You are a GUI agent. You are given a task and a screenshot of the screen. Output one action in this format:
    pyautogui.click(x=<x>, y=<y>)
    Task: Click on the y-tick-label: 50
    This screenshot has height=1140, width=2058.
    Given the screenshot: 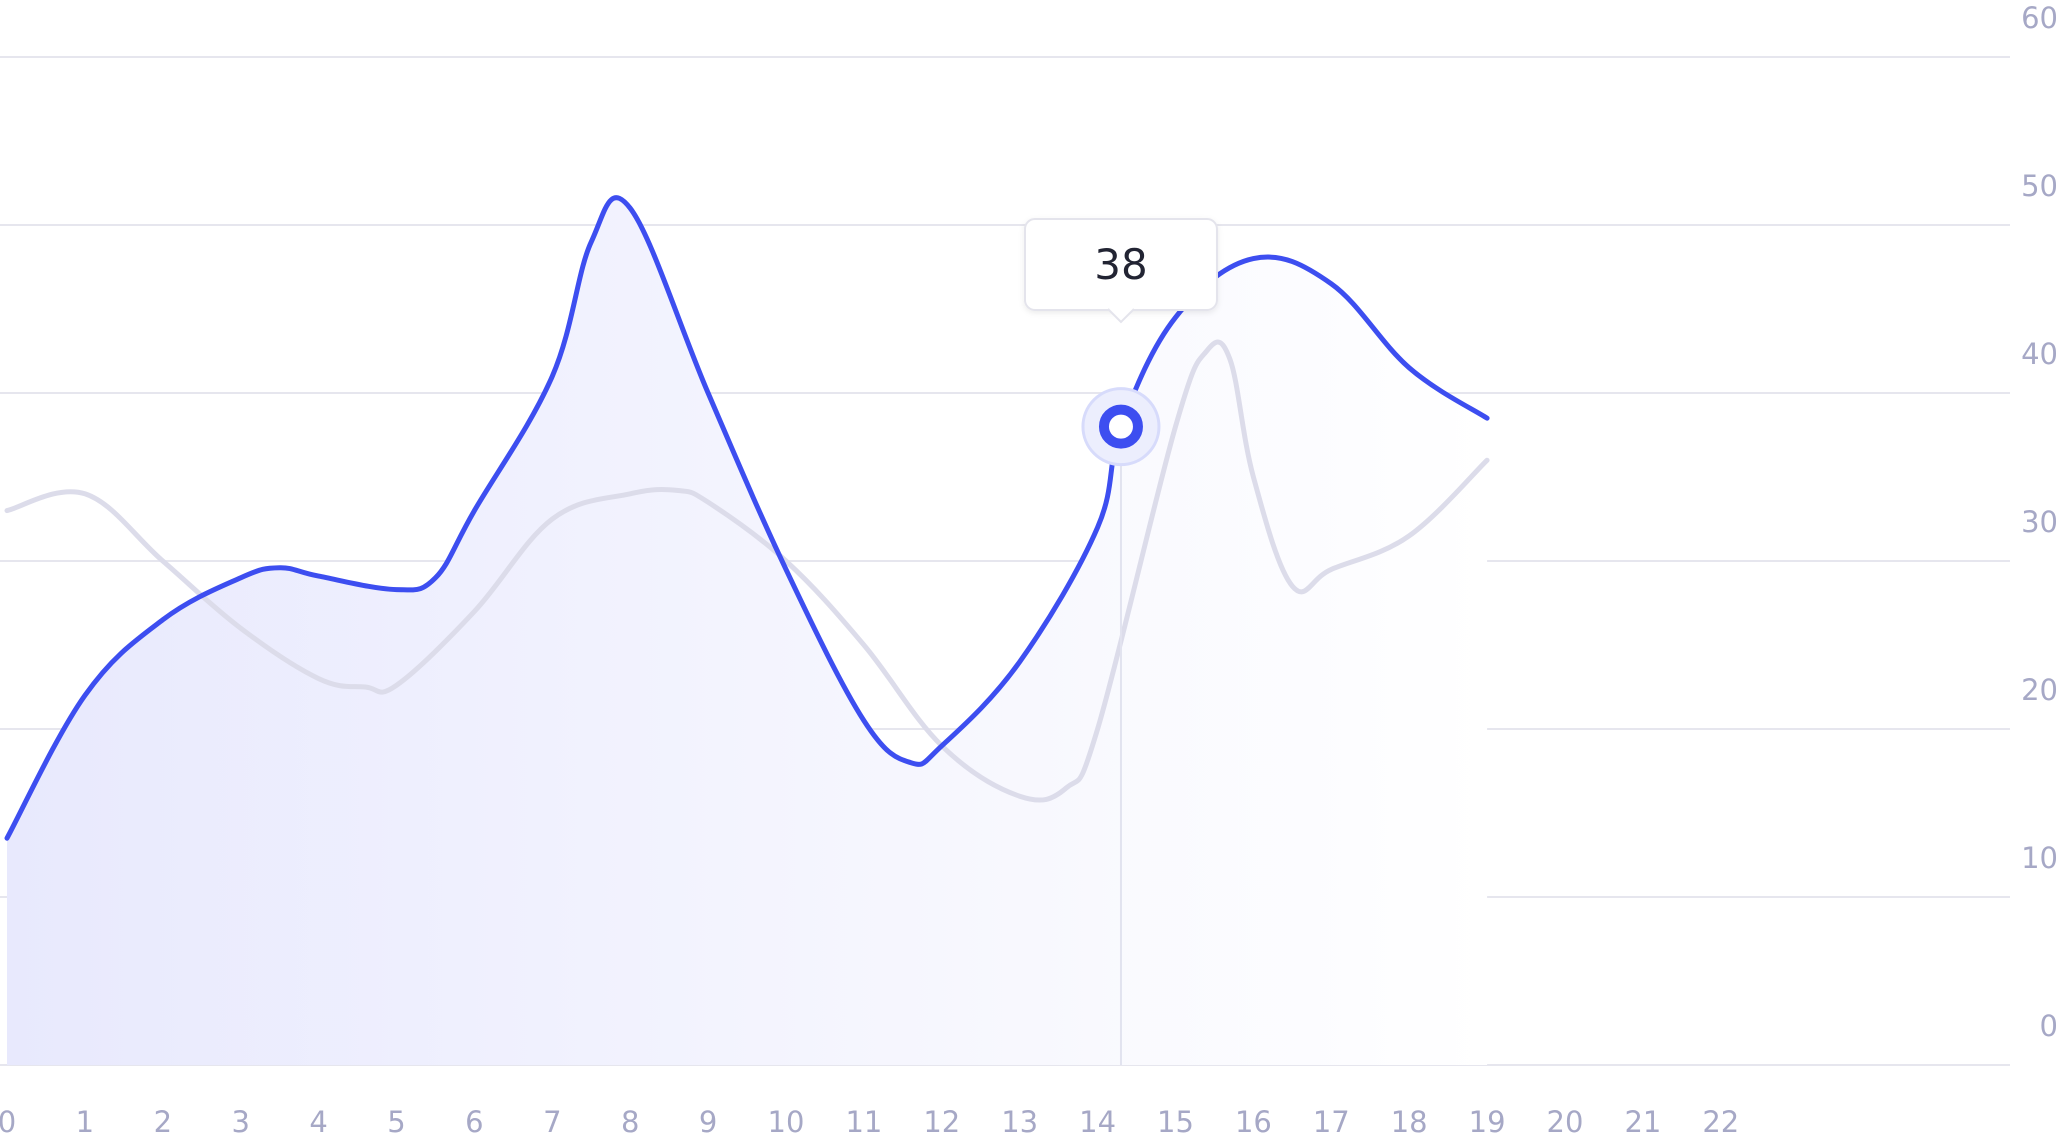 What is the action you would take?
    pyautogui.click(x=2039, y=186)
    